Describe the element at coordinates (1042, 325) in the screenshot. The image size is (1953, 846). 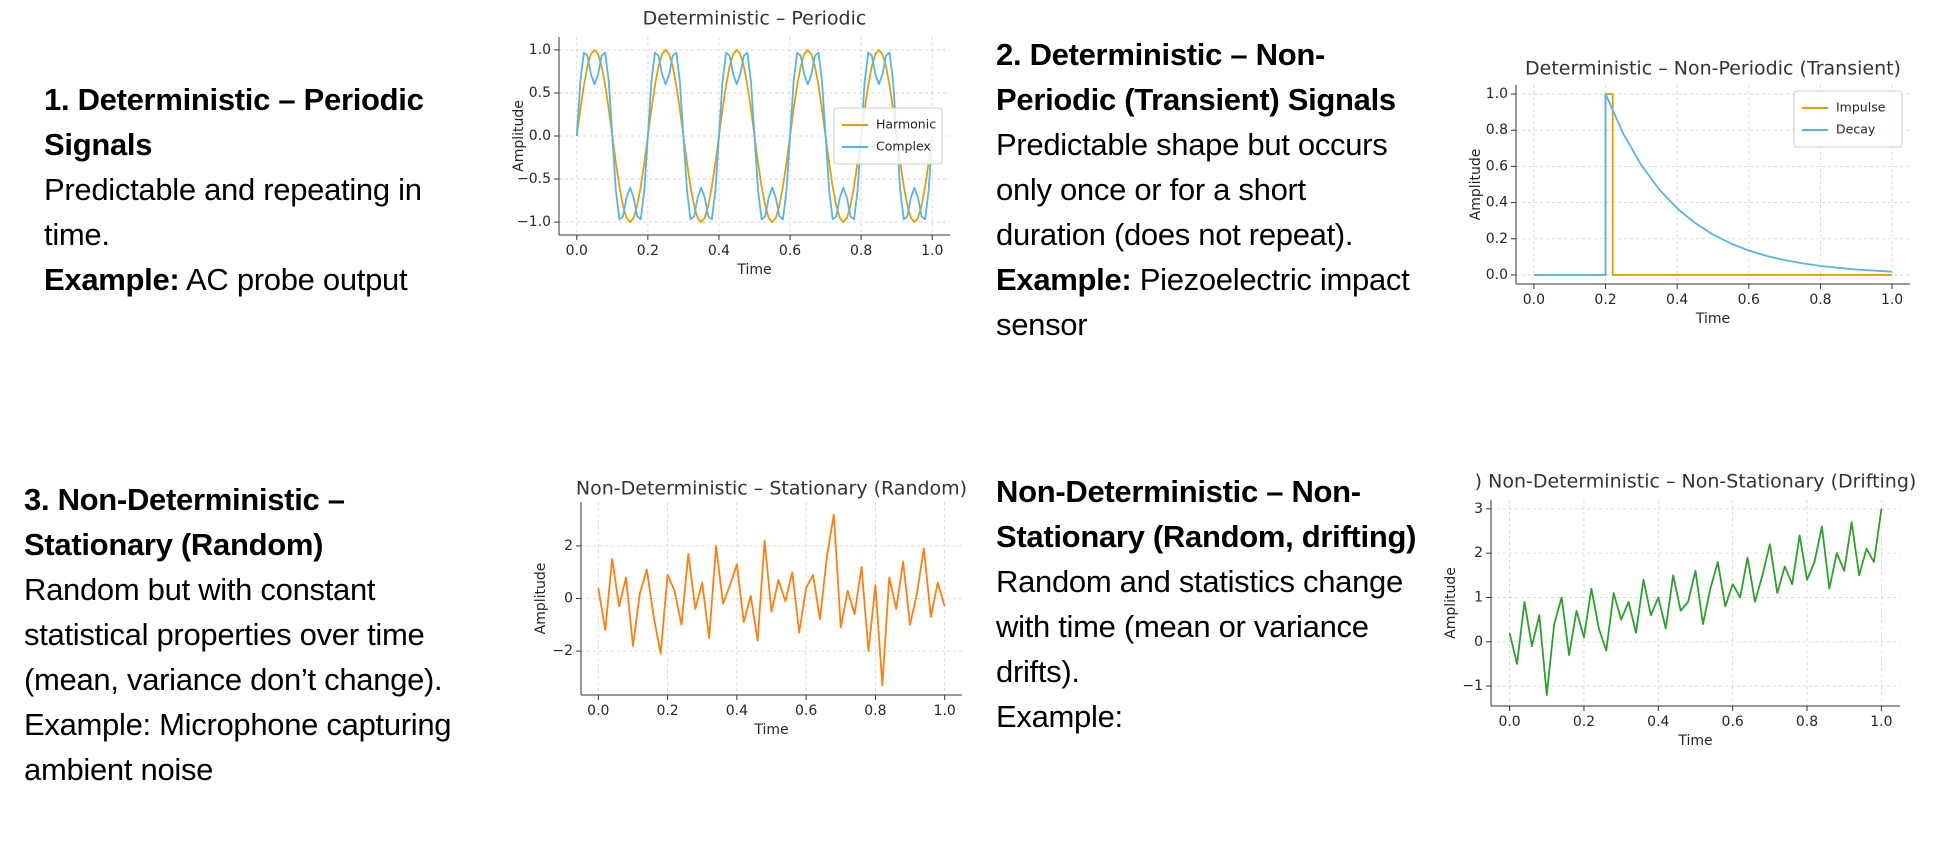
I see `example-line: sensor` at that location.